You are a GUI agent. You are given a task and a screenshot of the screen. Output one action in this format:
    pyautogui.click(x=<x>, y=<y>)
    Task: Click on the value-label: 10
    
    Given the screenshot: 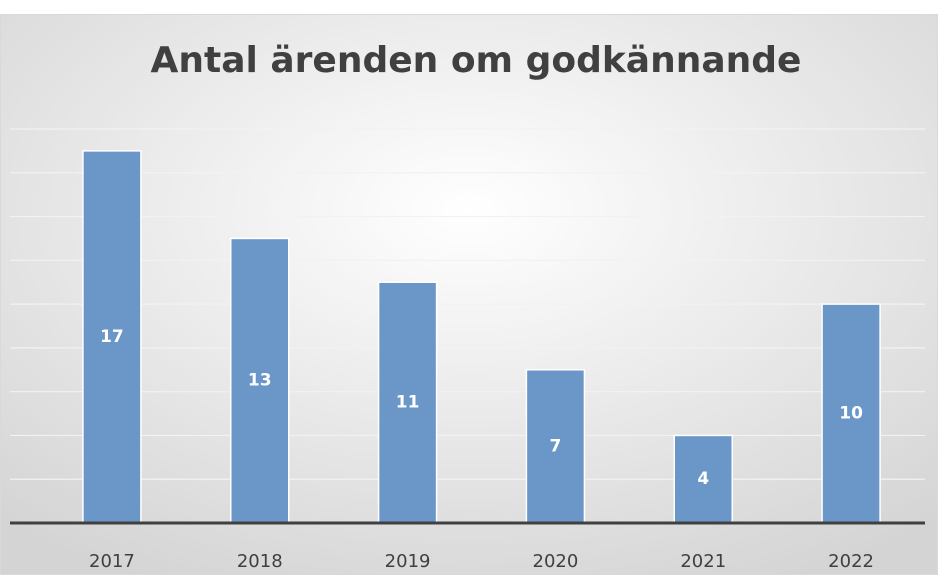 What is the action you would take?
    pyautogui.click(x=851, y=414)
    